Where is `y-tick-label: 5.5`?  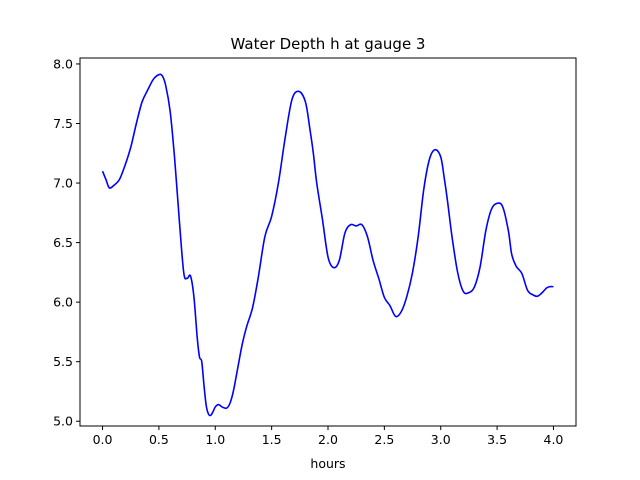 y-tick-label: 5.5 is located at coordinates (63, 361).